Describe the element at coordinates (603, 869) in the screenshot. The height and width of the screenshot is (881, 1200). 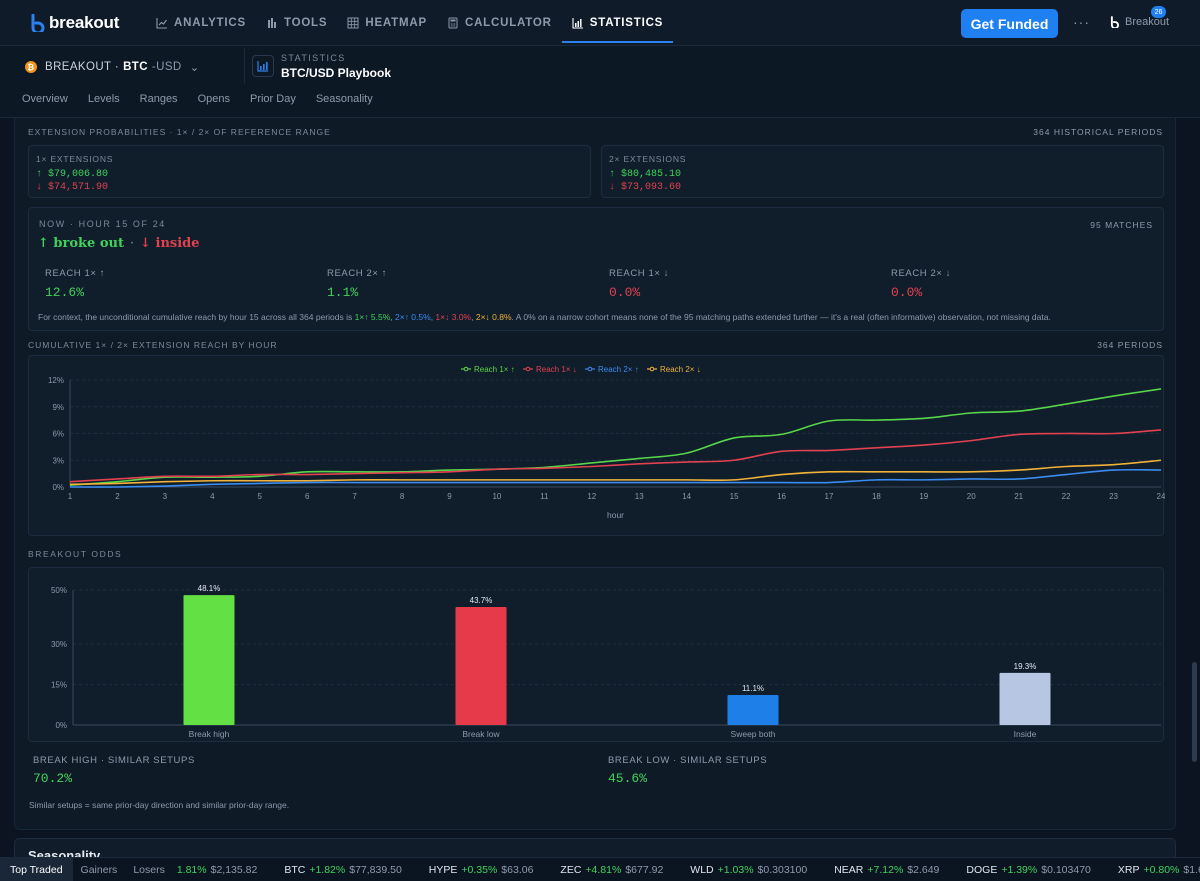
I see `ticker-change: +4.81%` at that location.